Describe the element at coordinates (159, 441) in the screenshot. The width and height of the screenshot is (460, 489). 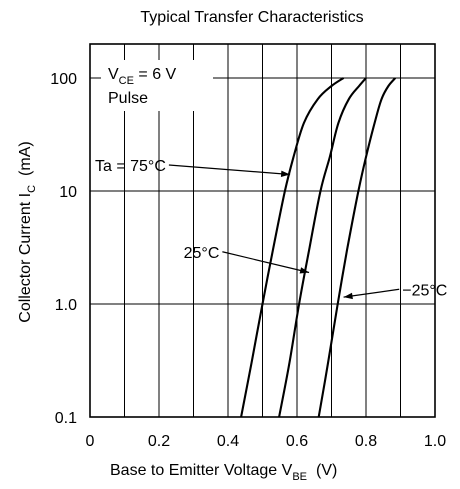
I see `x-tick-label-1: 0.2` at that location.